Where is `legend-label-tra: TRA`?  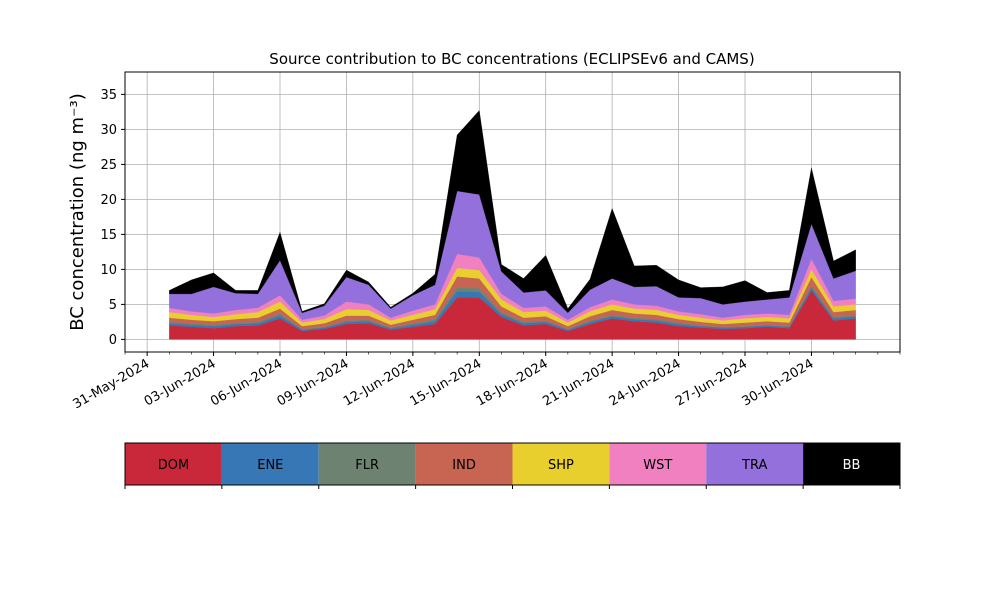 legend-label-tra: TRA is located at coordinates (754, 465).